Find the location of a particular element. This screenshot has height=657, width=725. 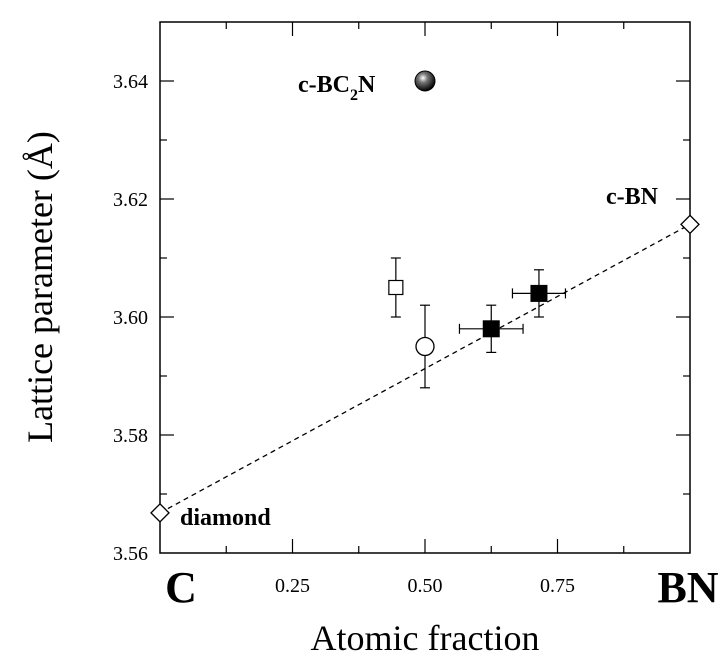

y-tick-label: 3.58 is located at coordinates (130, 436).